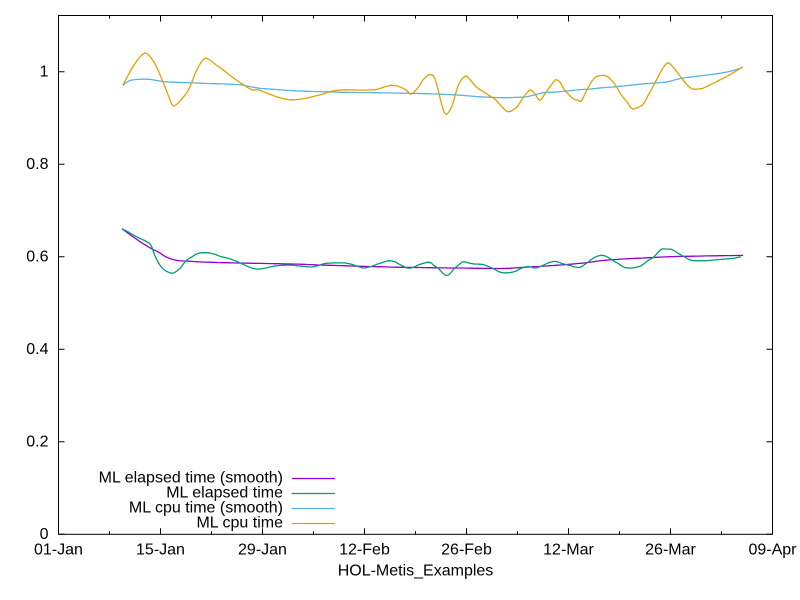 Image resolution: width=800 pixels, height=600 pixels. I want to click on svg-text: 0.2, so click(37, 441).